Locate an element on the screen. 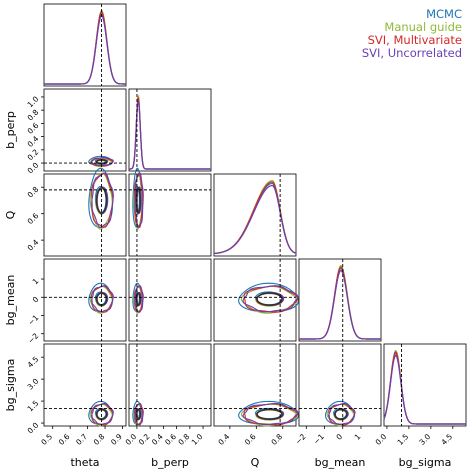 The image size is (474, 474). y-tick-label: 1 is located at coordinates (36, 281).